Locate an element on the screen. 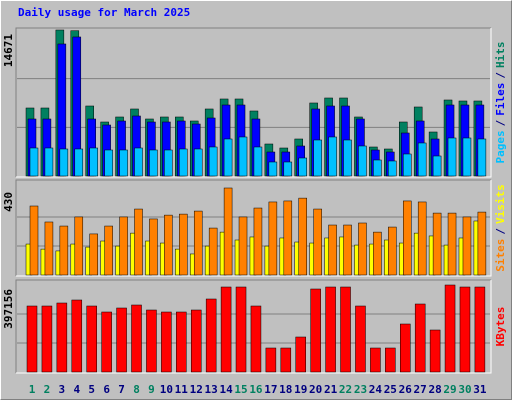 This screenshot has height=400, width=512. legend-entry: Visits is located at coordinates (500, 204).